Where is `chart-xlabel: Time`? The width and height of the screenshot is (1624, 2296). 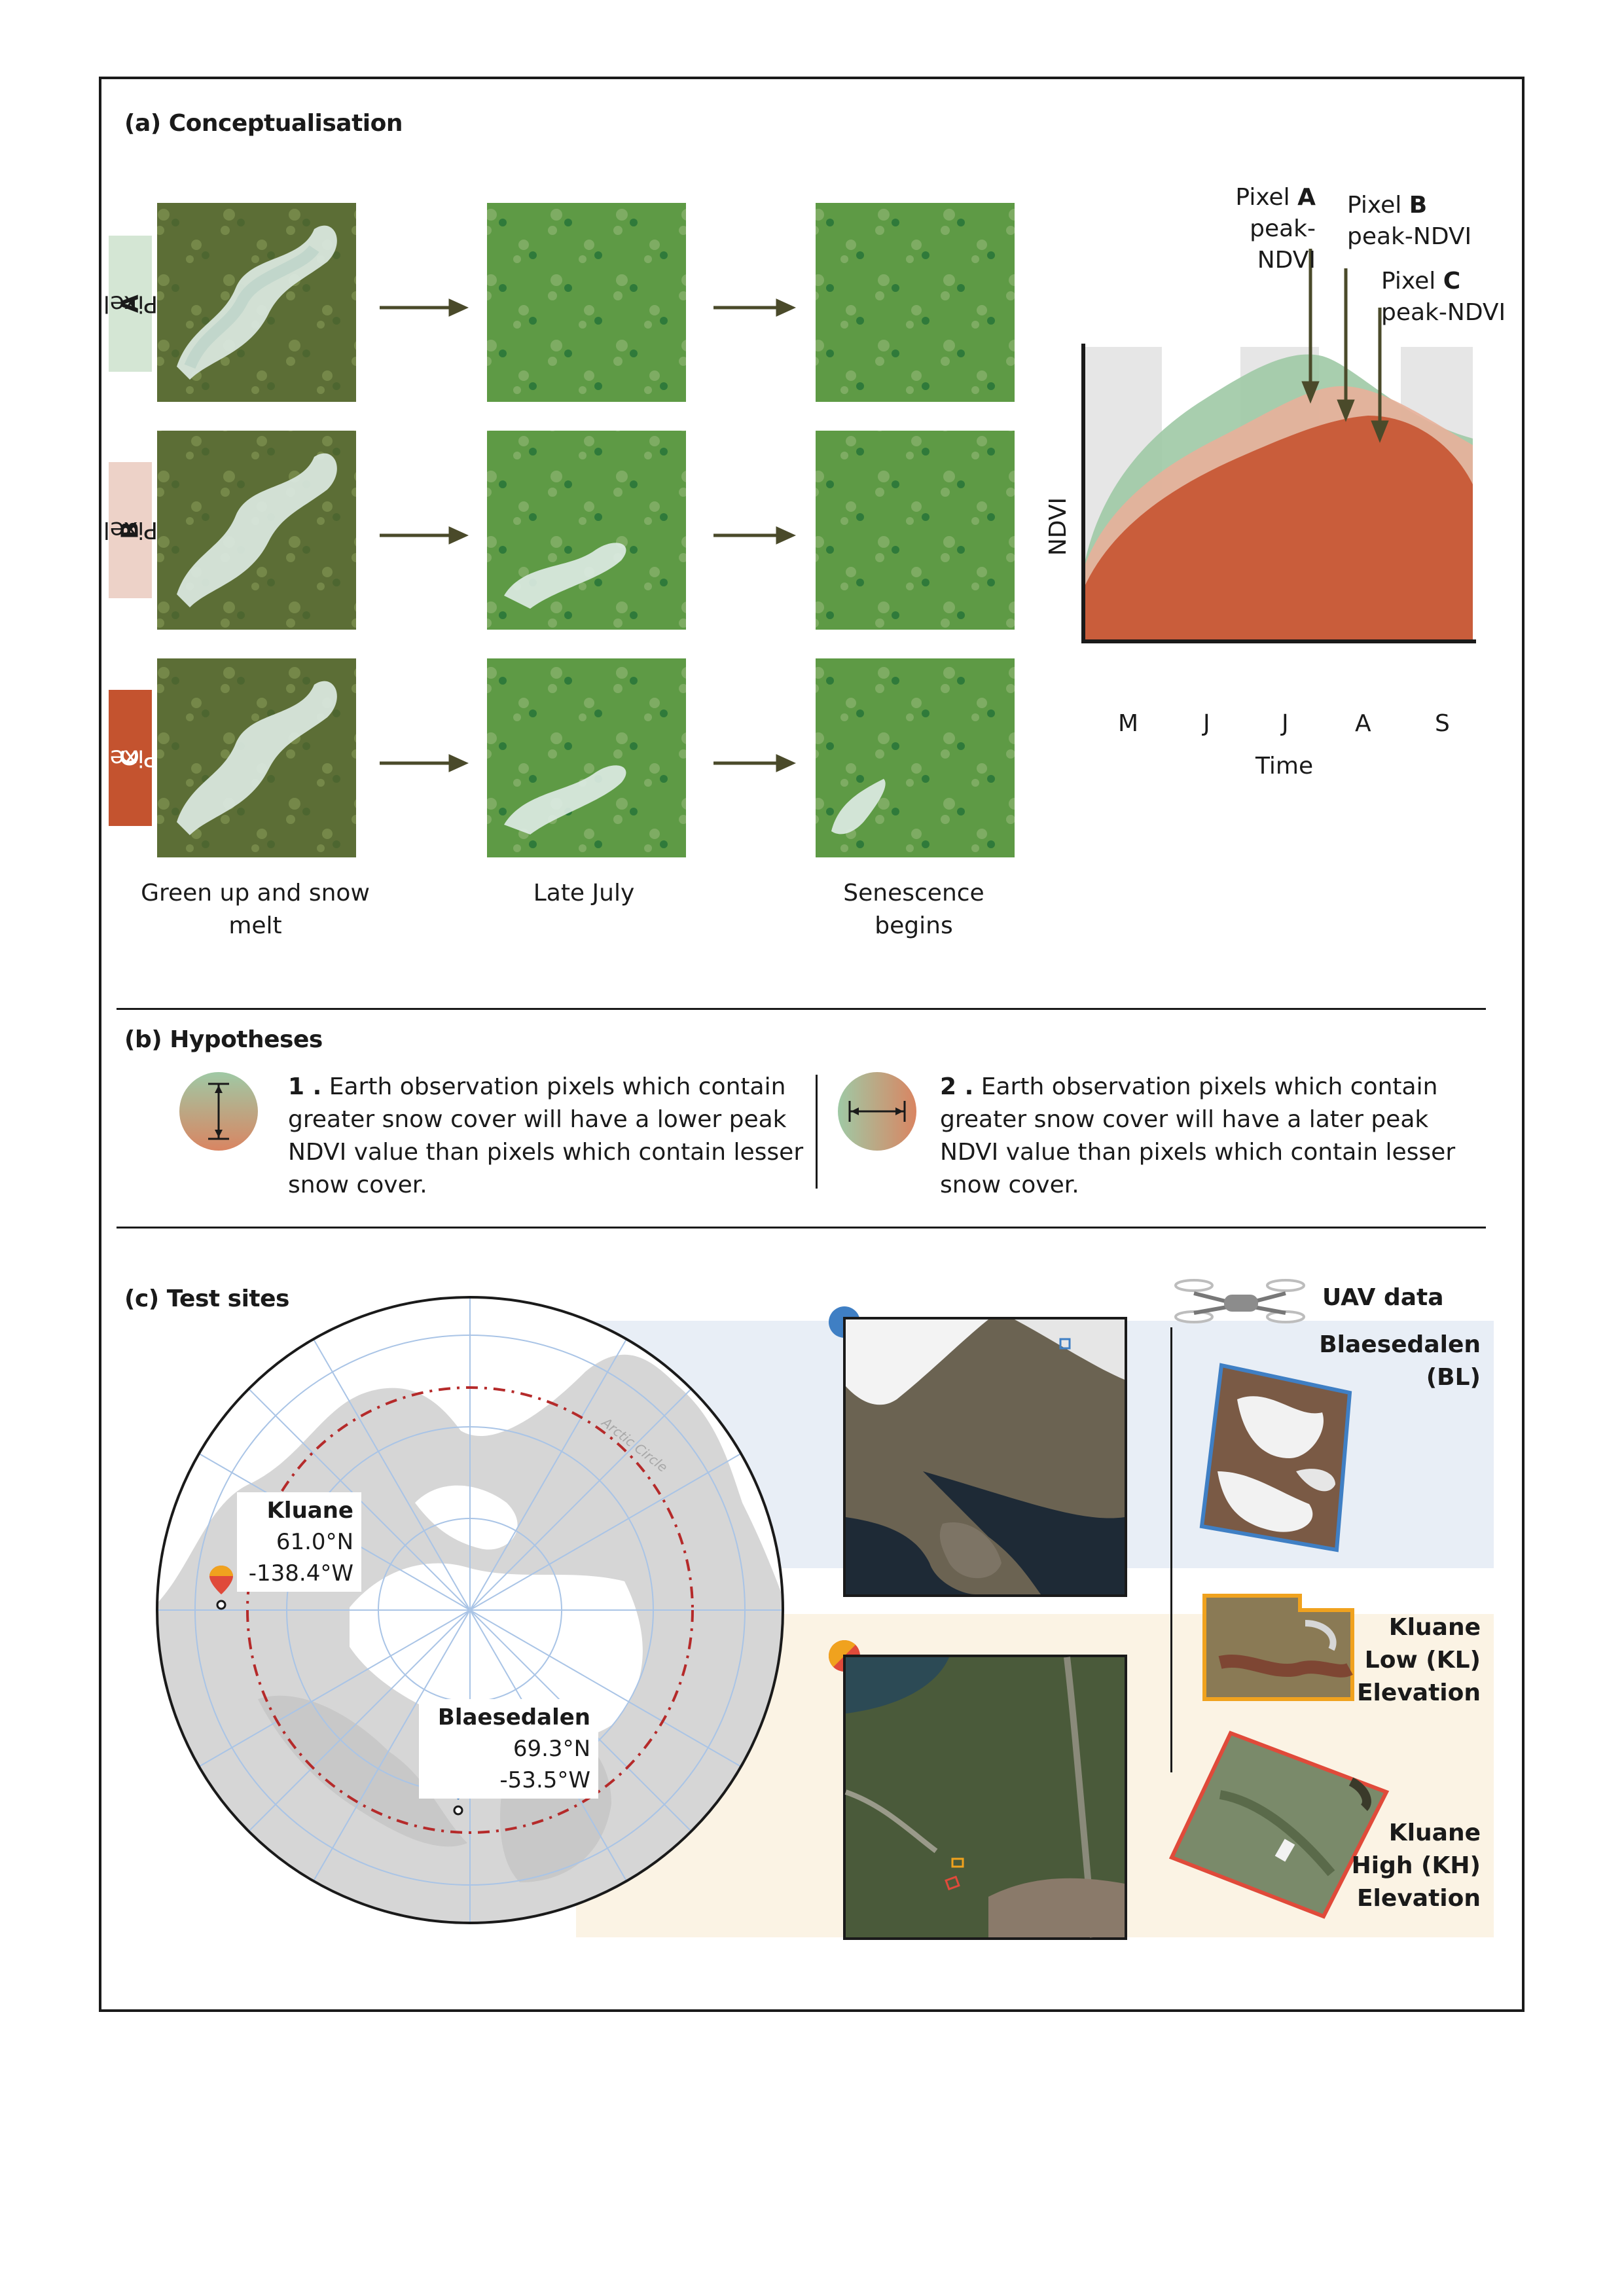
chart-xlabel: Time is located at coordinates (1284, 766).